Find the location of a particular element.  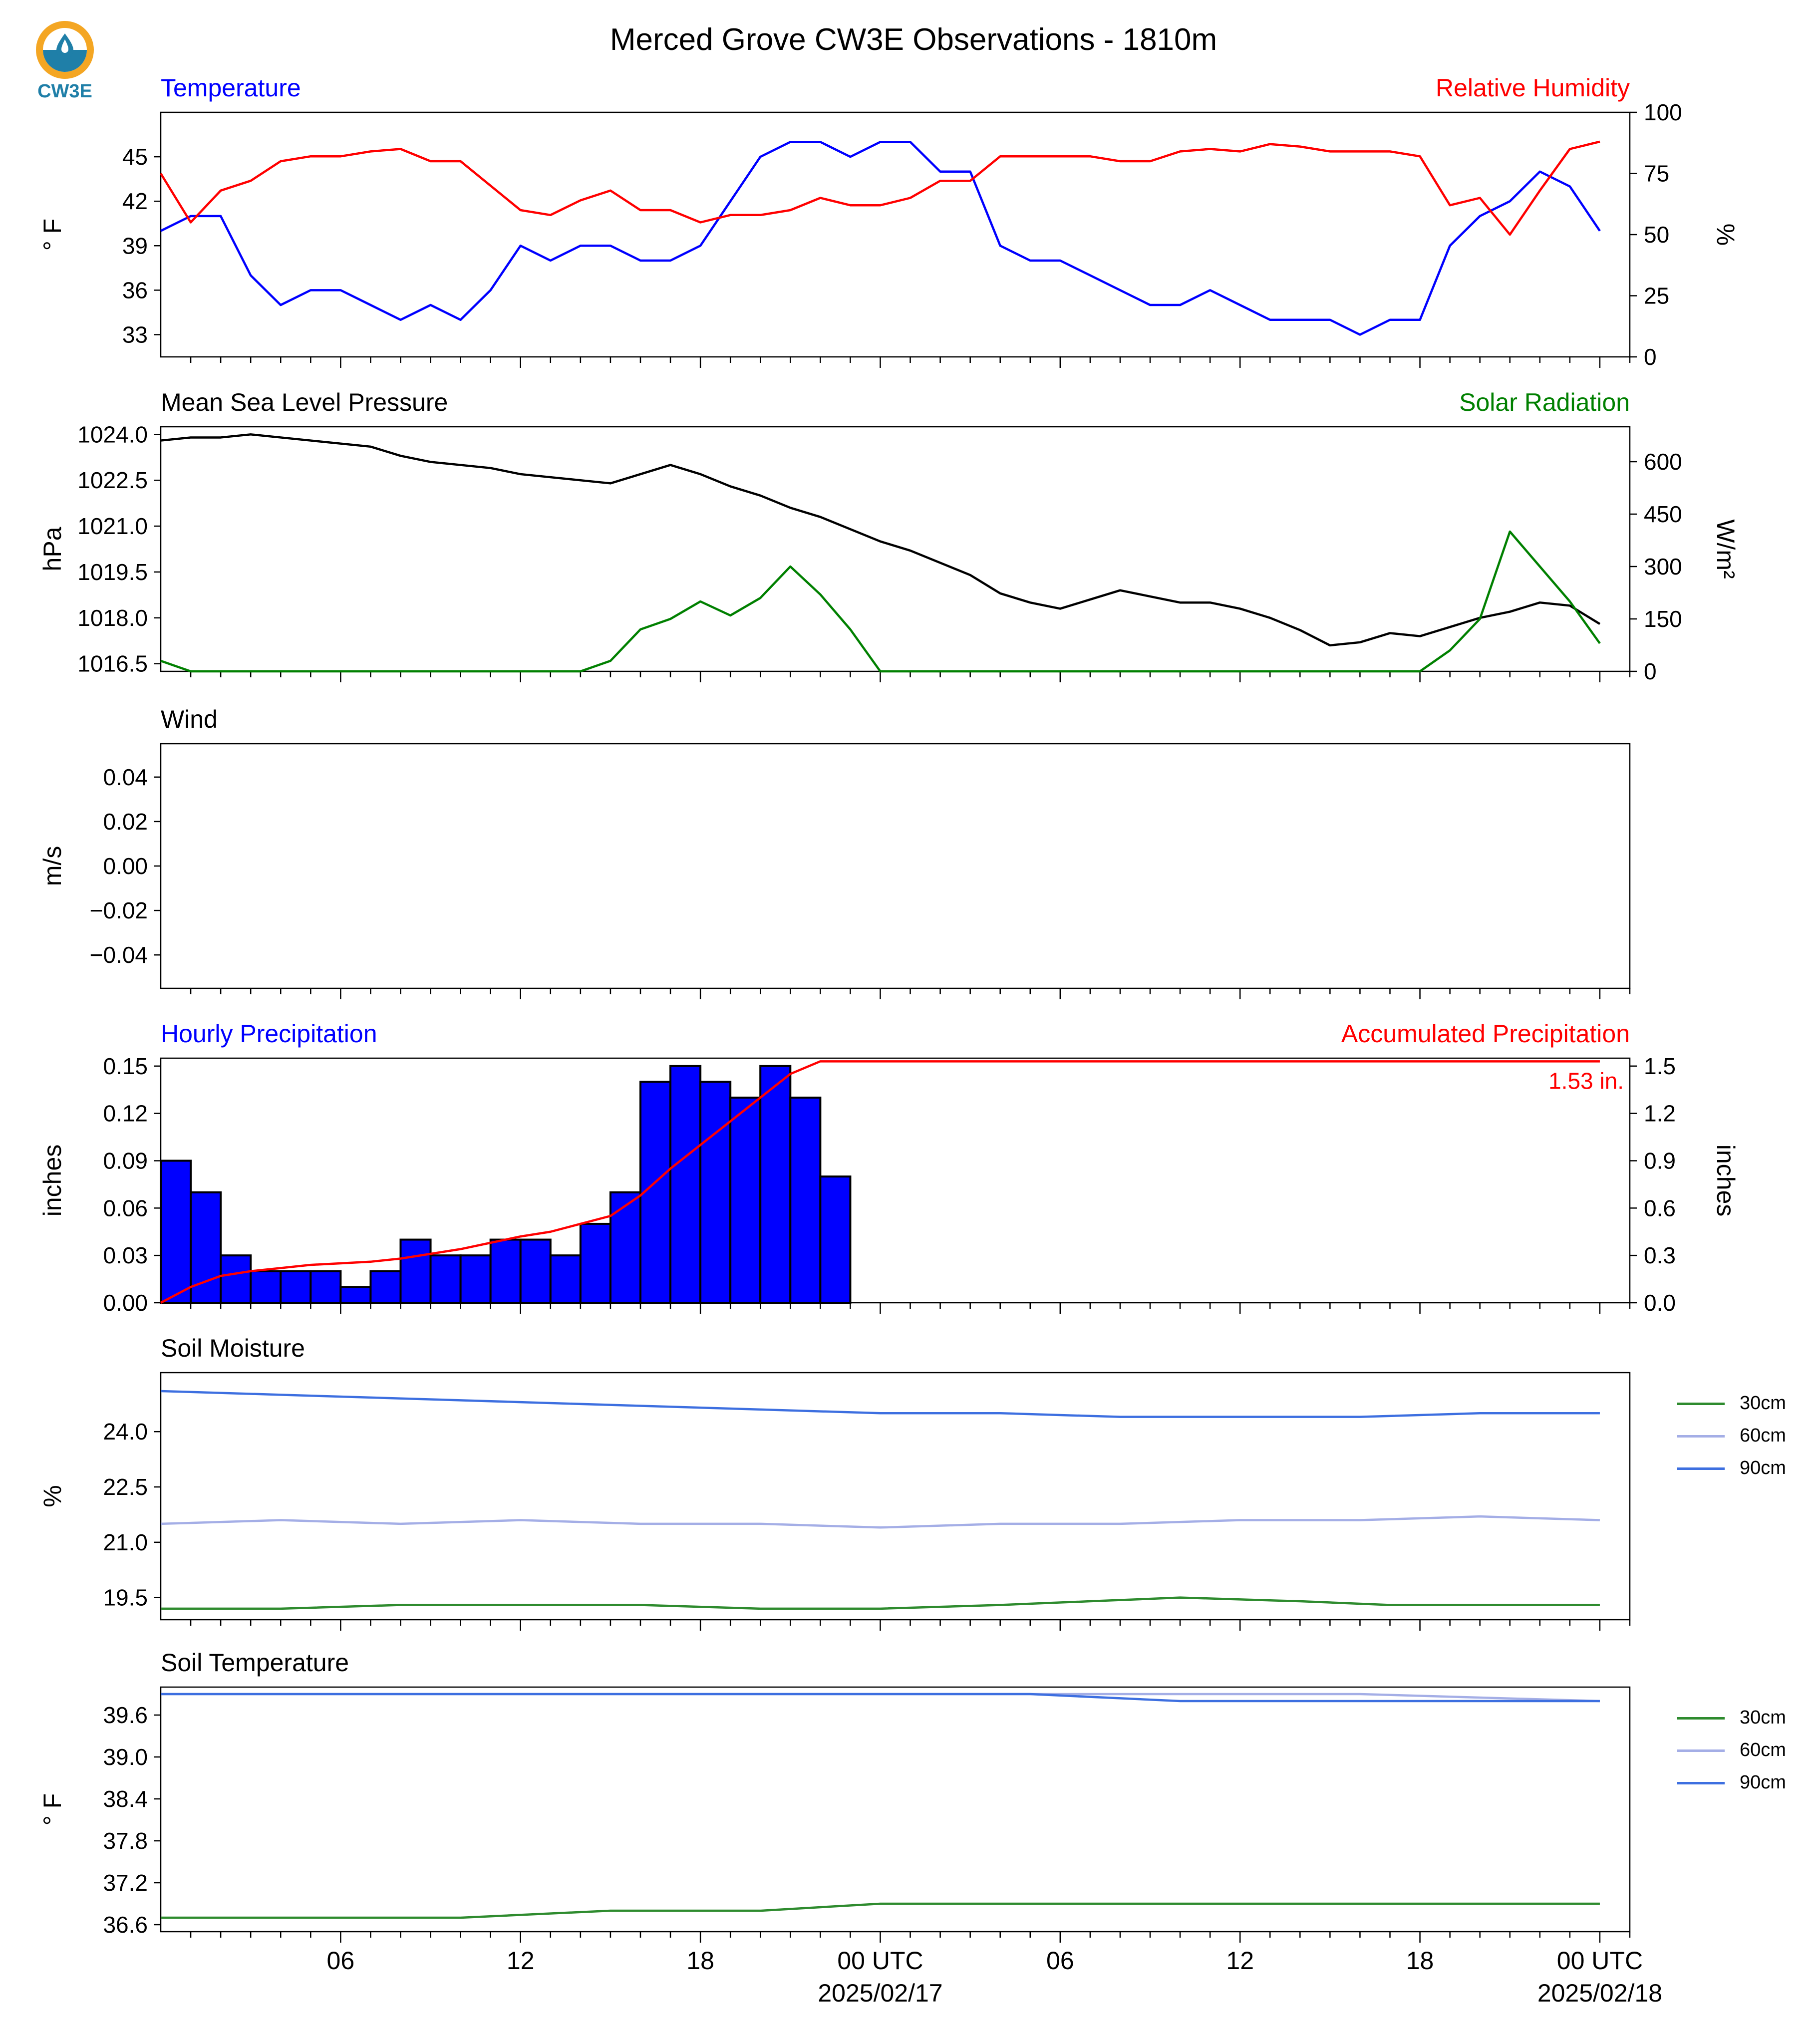

soil-temperature-legend: 30cm 60cm 90cm is located at coordinates (1742, 1750).